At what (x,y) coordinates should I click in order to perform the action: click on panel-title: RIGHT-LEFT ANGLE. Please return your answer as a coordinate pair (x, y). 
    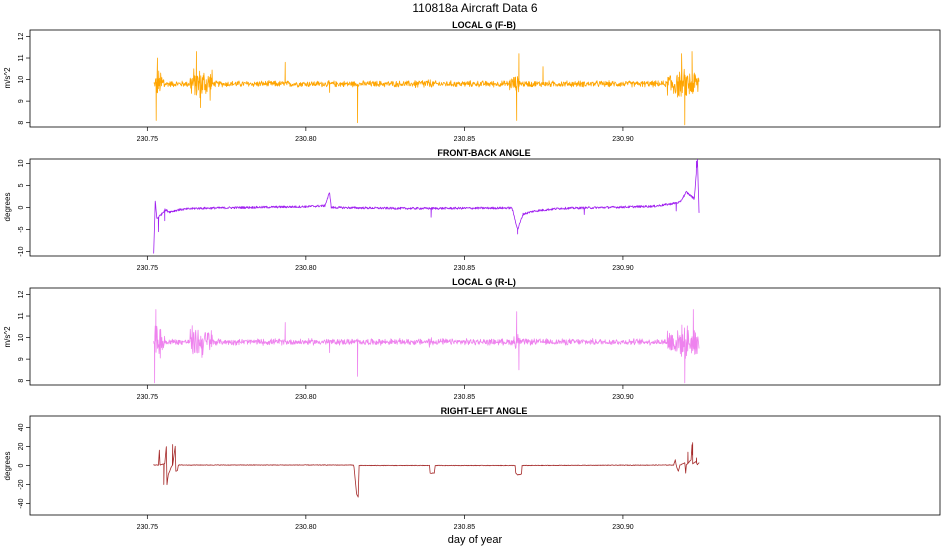
    Looking at the image, I should click on (484, 411).